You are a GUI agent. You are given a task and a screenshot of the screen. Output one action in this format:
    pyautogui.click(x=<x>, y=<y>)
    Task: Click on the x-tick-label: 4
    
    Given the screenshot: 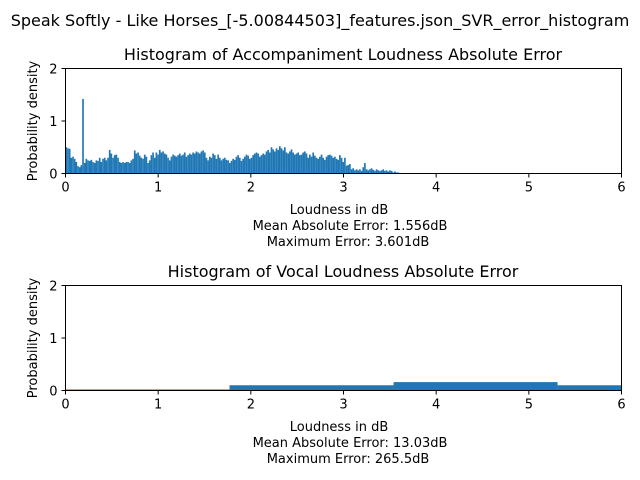 What is the action you would take?
    pyautogui.click(x=436, y=405)
    